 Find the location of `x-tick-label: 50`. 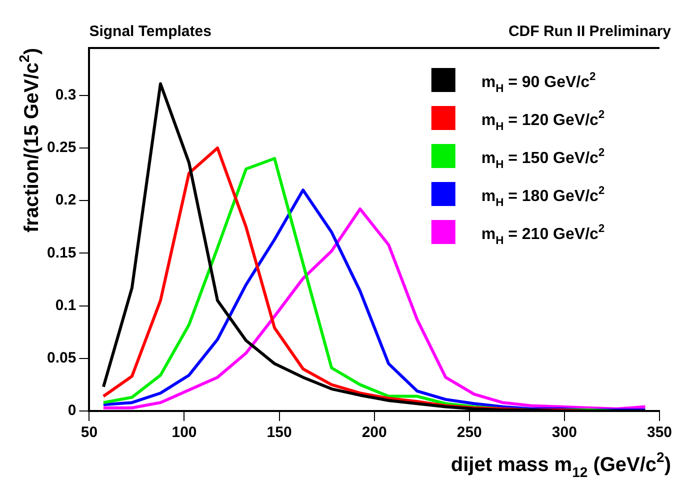

x-tick-label: 50 is located at coordinates (89, 433).